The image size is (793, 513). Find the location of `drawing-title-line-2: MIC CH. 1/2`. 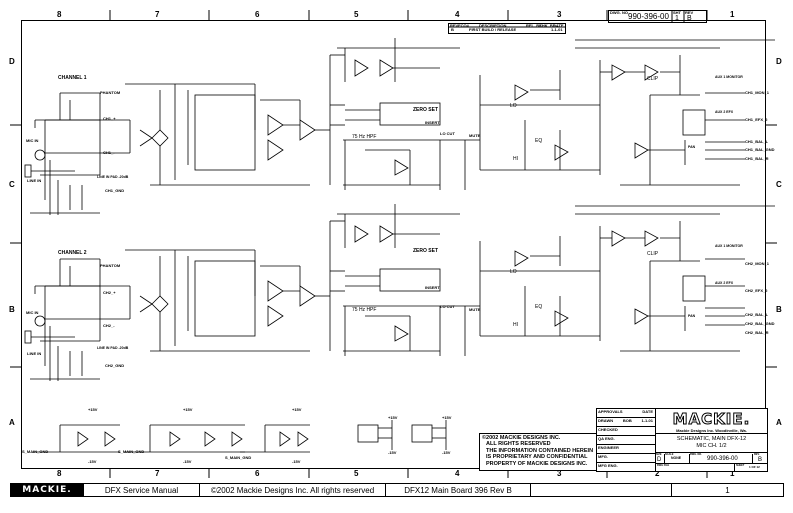

drawing-title-line-2: MIC CH. 1/2 is located at coordinates (711, 446).